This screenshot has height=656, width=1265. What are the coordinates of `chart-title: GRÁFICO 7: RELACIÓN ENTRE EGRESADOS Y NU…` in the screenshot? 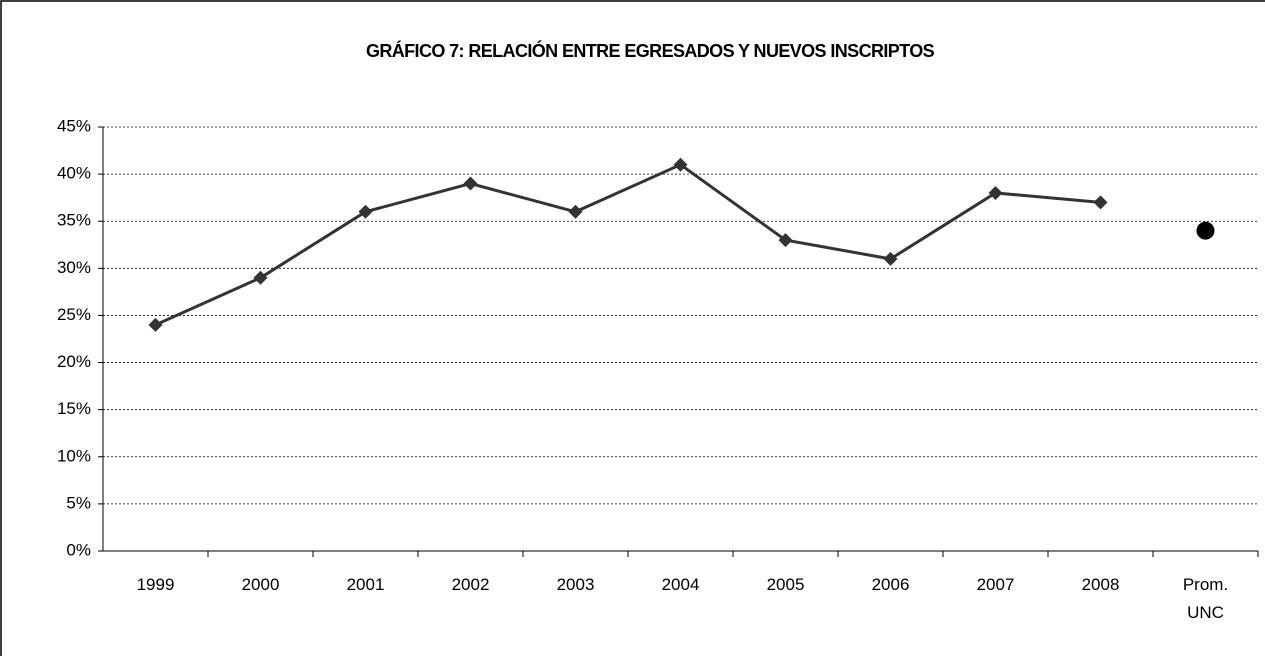 It's located at (650, 50).